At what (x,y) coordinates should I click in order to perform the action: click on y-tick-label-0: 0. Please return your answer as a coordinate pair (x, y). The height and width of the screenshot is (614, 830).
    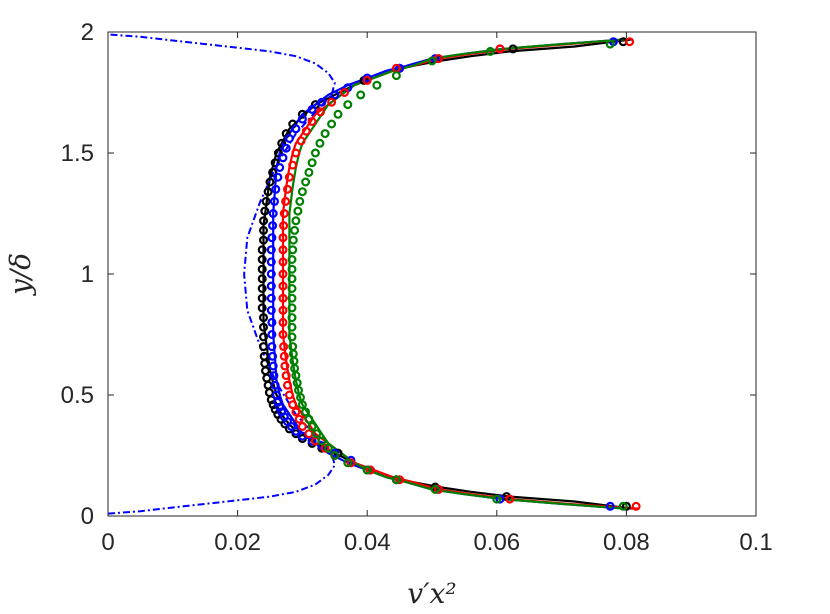
    Looking at the image, I should click on (87, 516).